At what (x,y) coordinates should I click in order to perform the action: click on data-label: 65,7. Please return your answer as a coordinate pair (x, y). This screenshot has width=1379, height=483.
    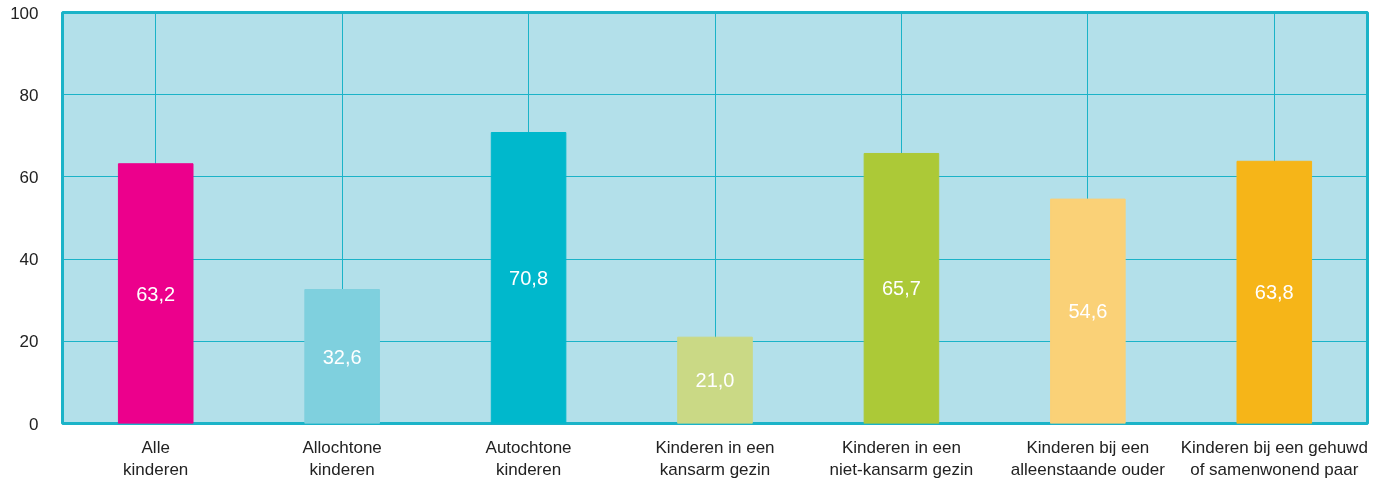
    Looking at the image, I should click on (901, 288).